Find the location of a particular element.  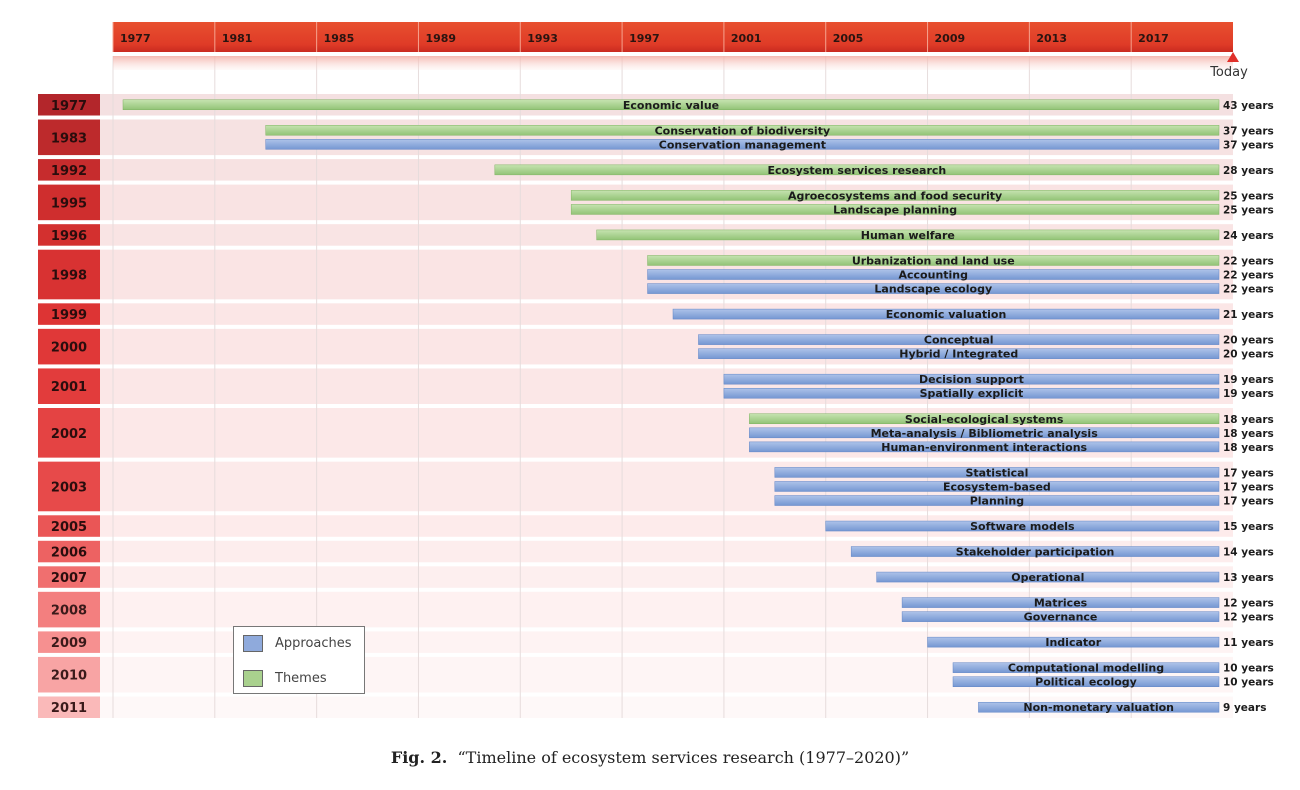

bar-label: Indicator is located at coordinates (1073, 642).